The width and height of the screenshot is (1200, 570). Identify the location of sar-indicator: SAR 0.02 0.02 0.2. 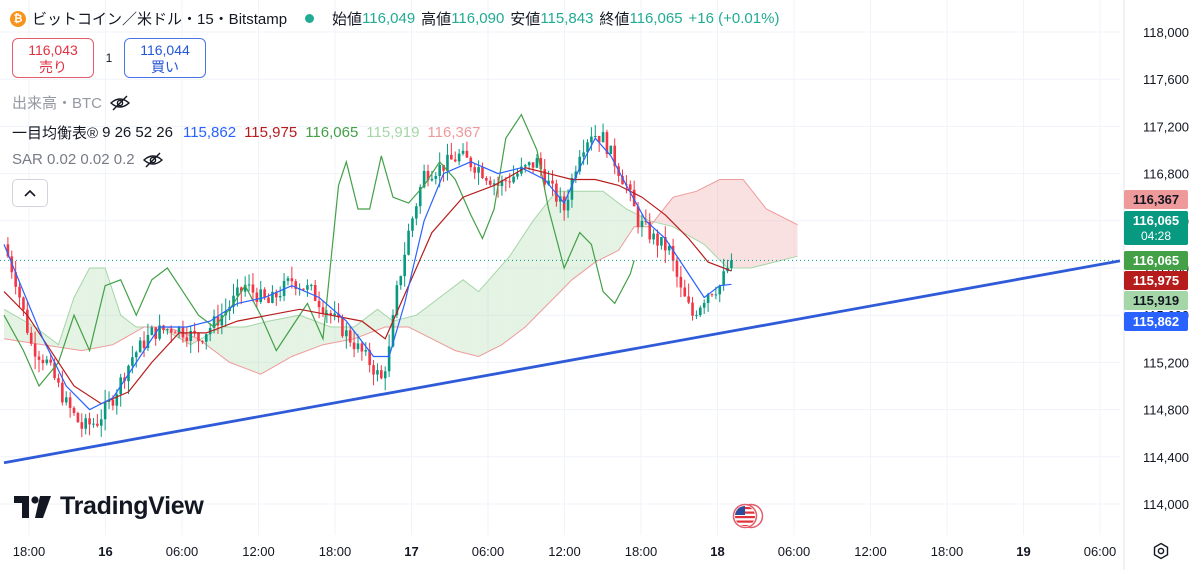
(87, 159).